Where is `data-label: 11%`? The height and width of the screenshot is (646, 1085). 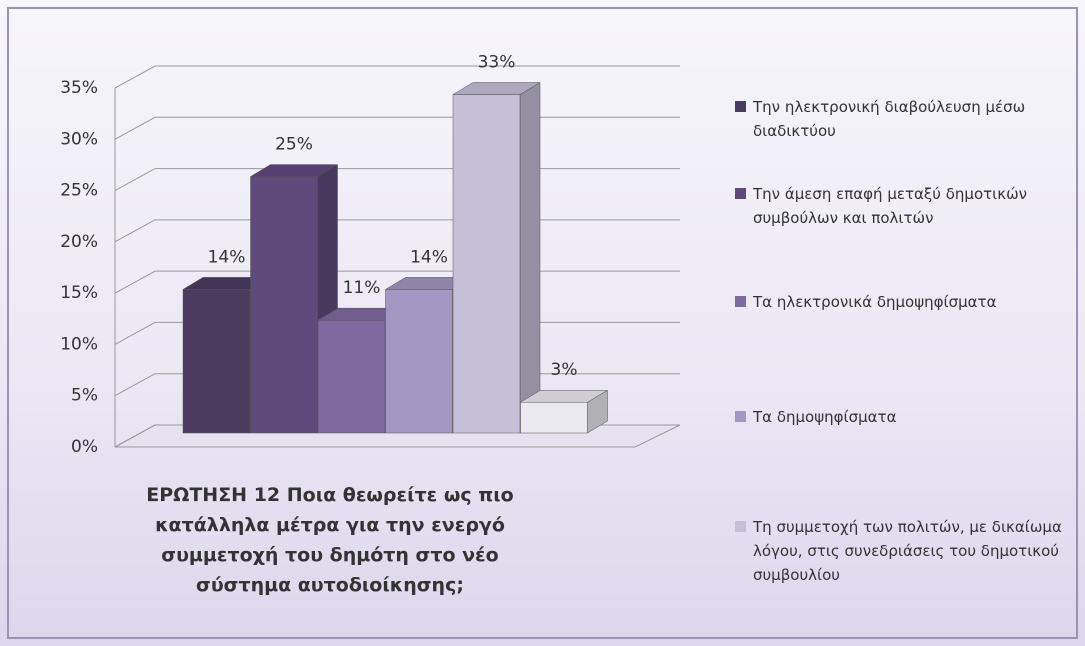
data-label: 11% is located at coordinates (362, 288).